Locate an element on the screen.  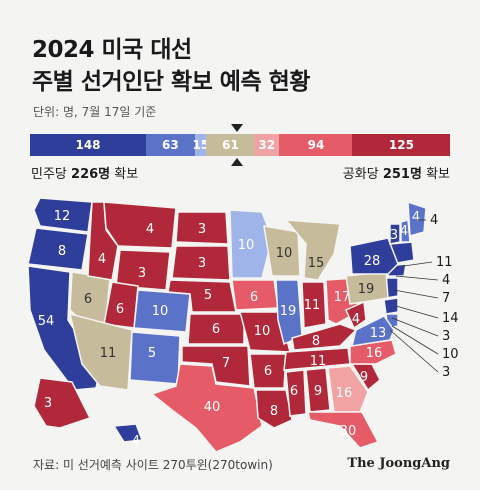
state-label-oh: 17 is located at coordinates (342, 297).